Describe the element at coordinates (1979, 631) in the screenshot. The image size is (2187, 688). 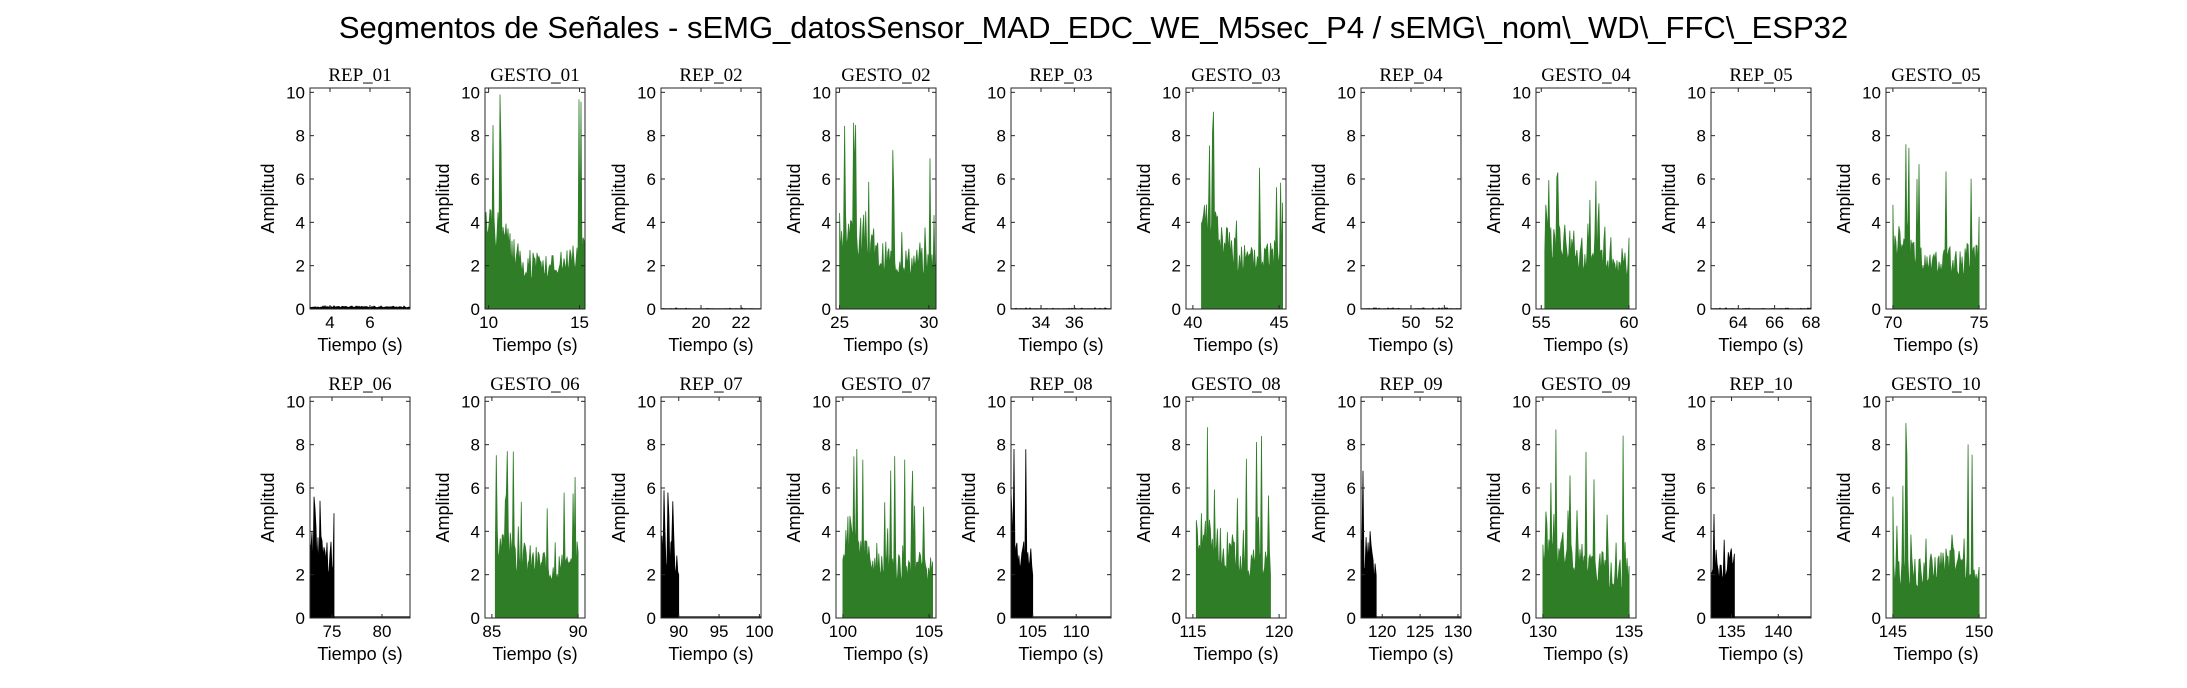
I see `x-tick-label: 150` at that location.